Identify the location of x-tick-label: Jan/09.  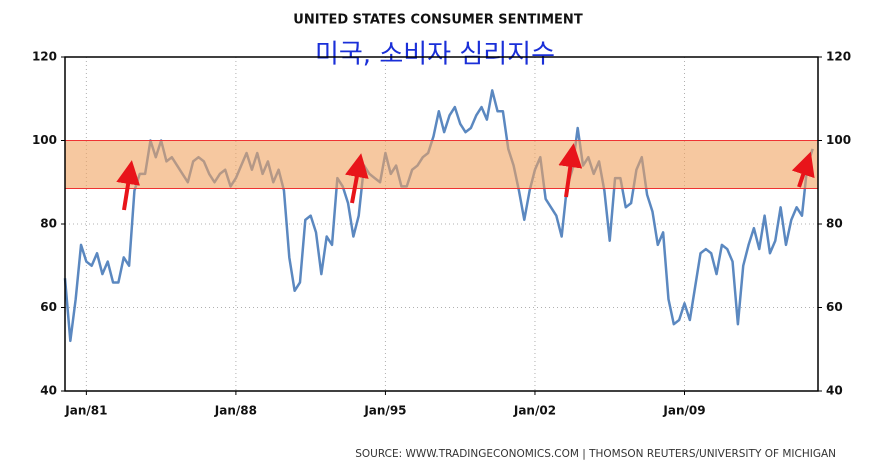
(683, 411).